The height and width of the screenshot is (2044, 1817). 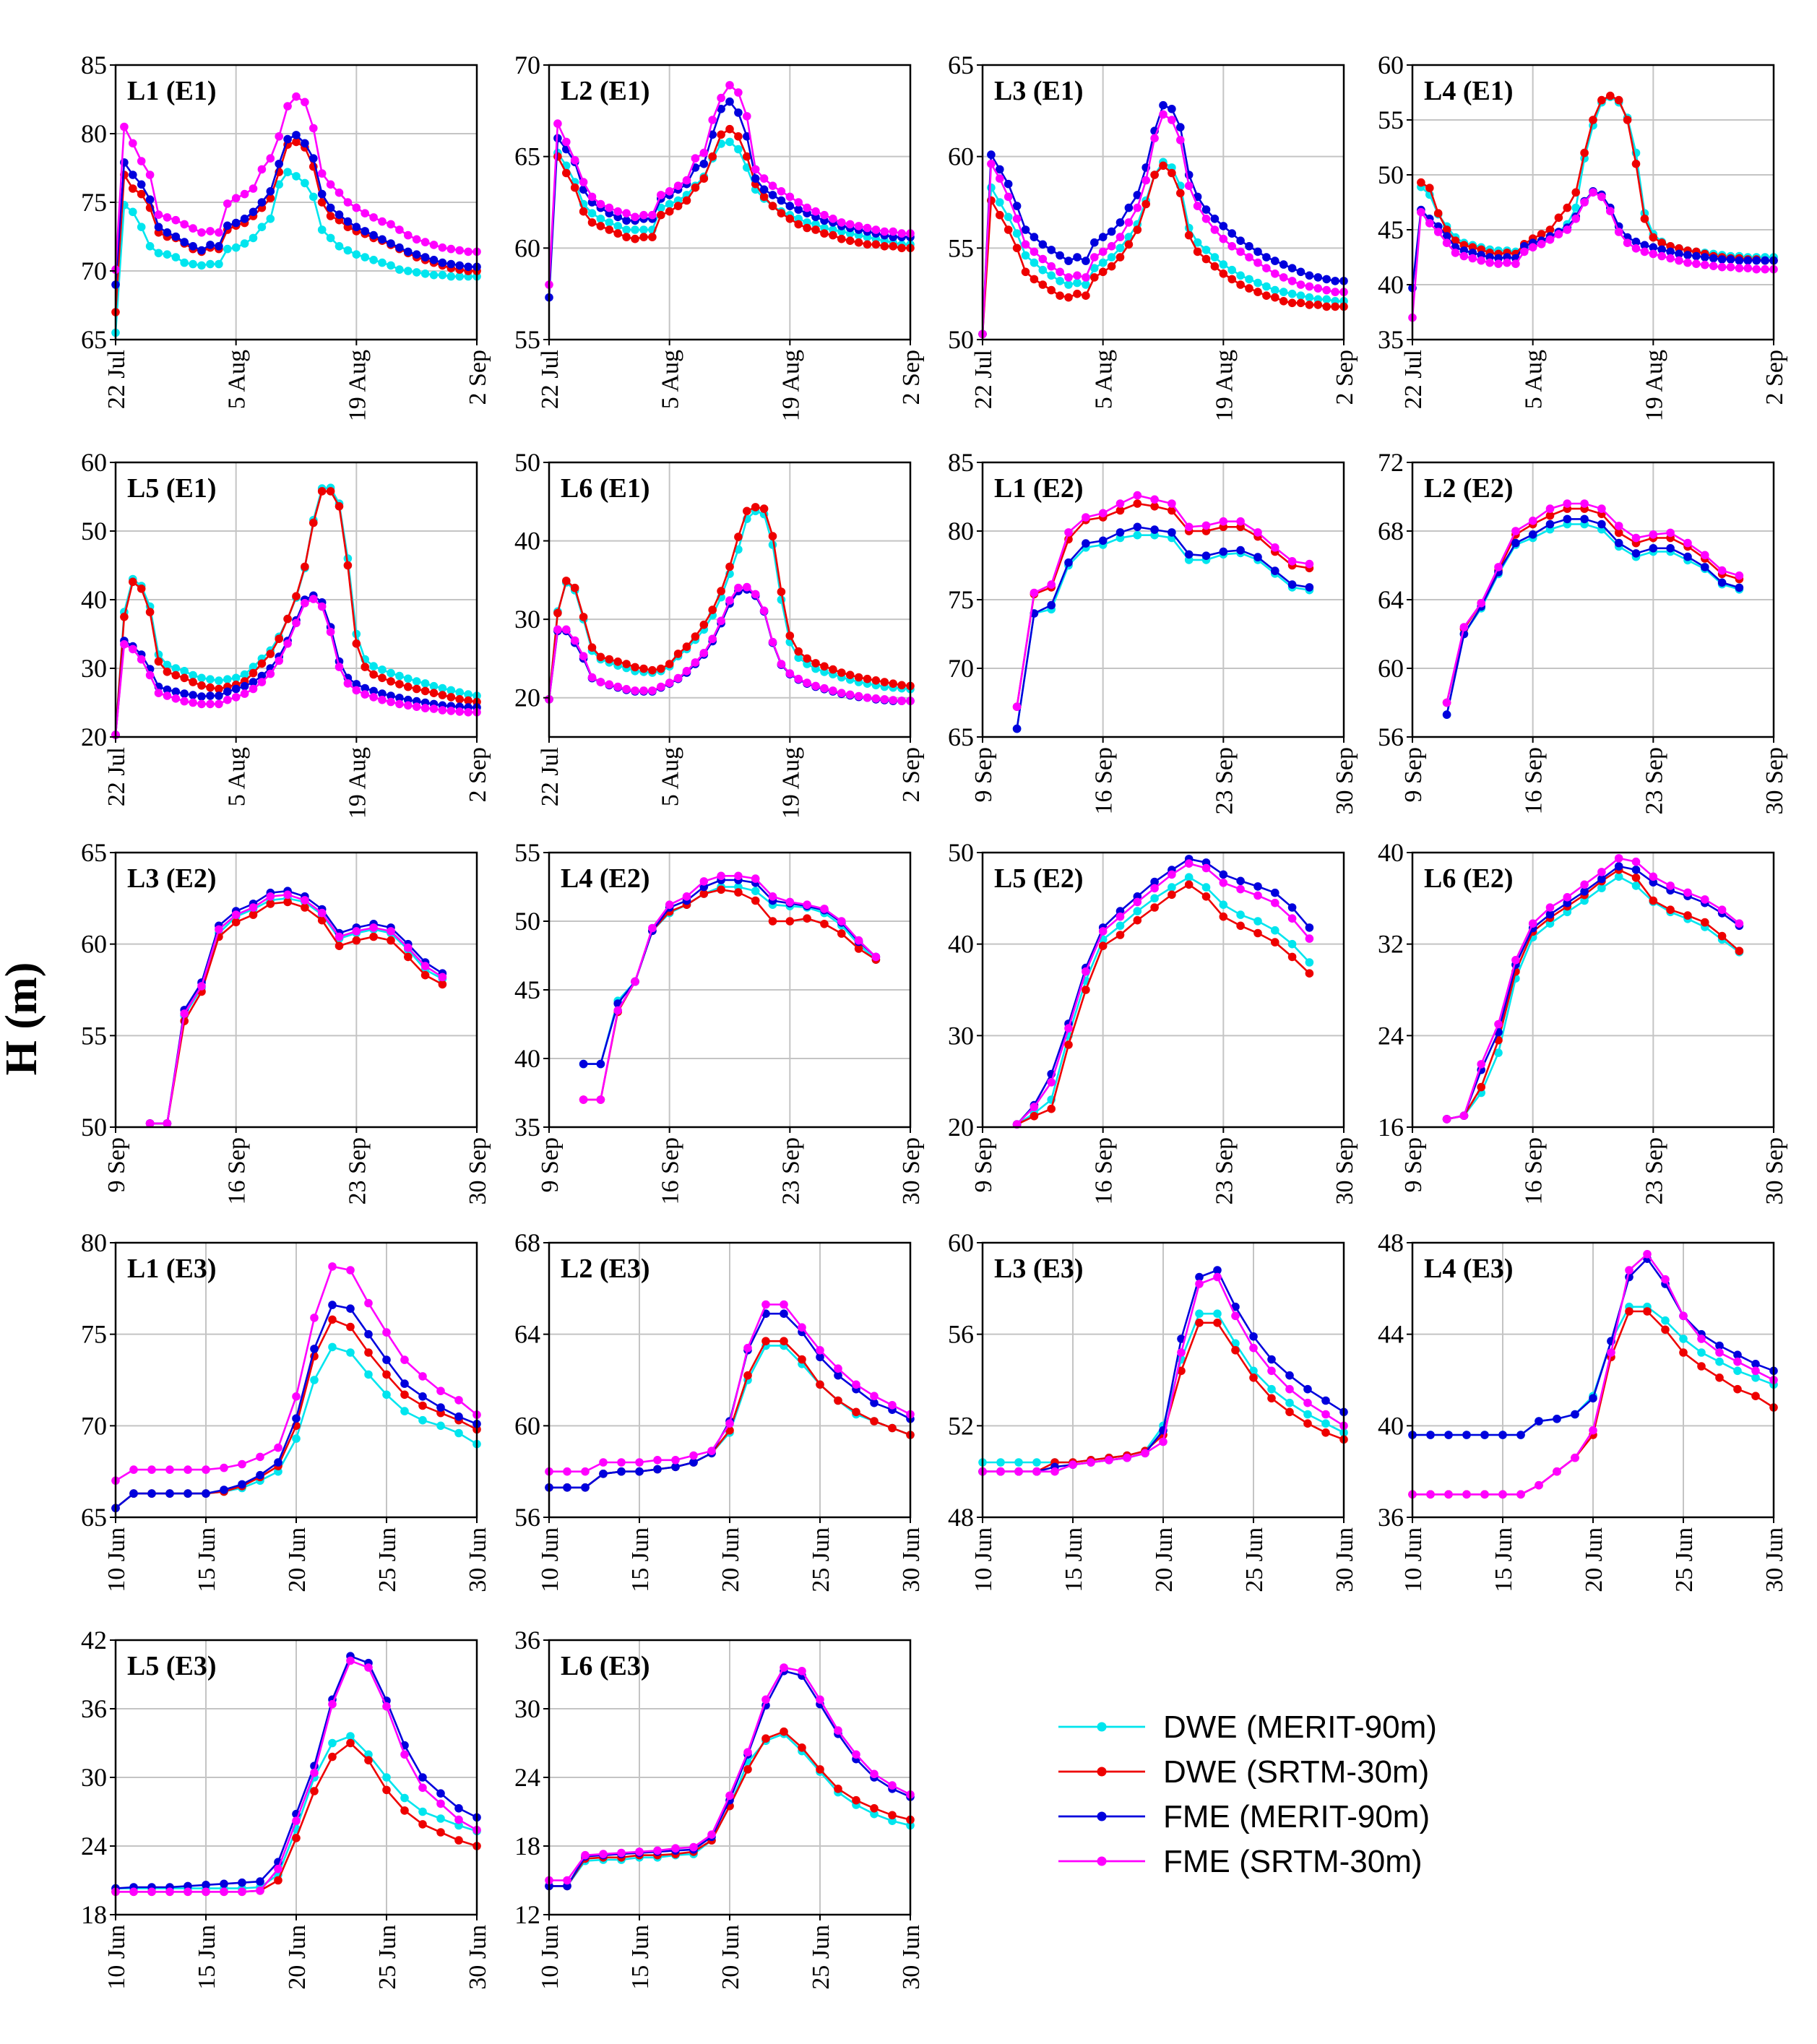 What do you see at coordinates (1654, 781) in the screenshot?
I see `x-tick-label: 23 Sep` at bounding box center [1654, 781].